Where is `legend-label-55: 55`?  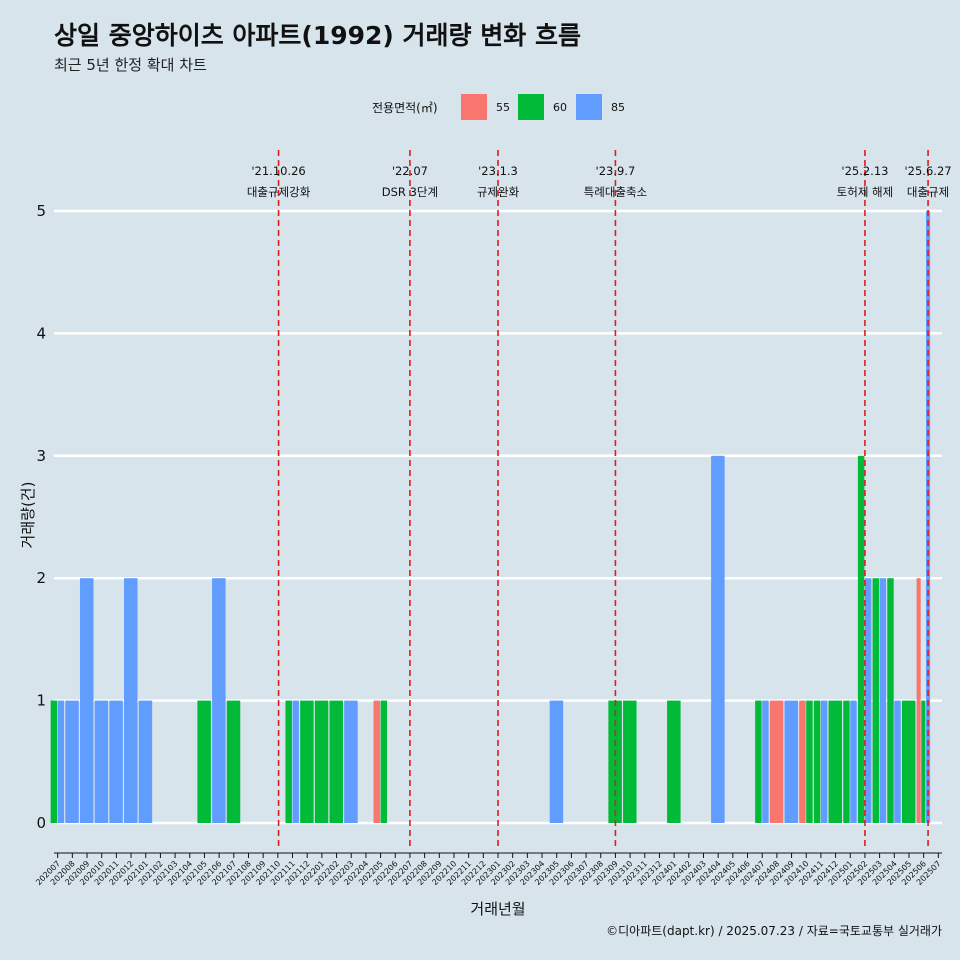
legend-label-55: 55 is located at coordinates (503, 107).